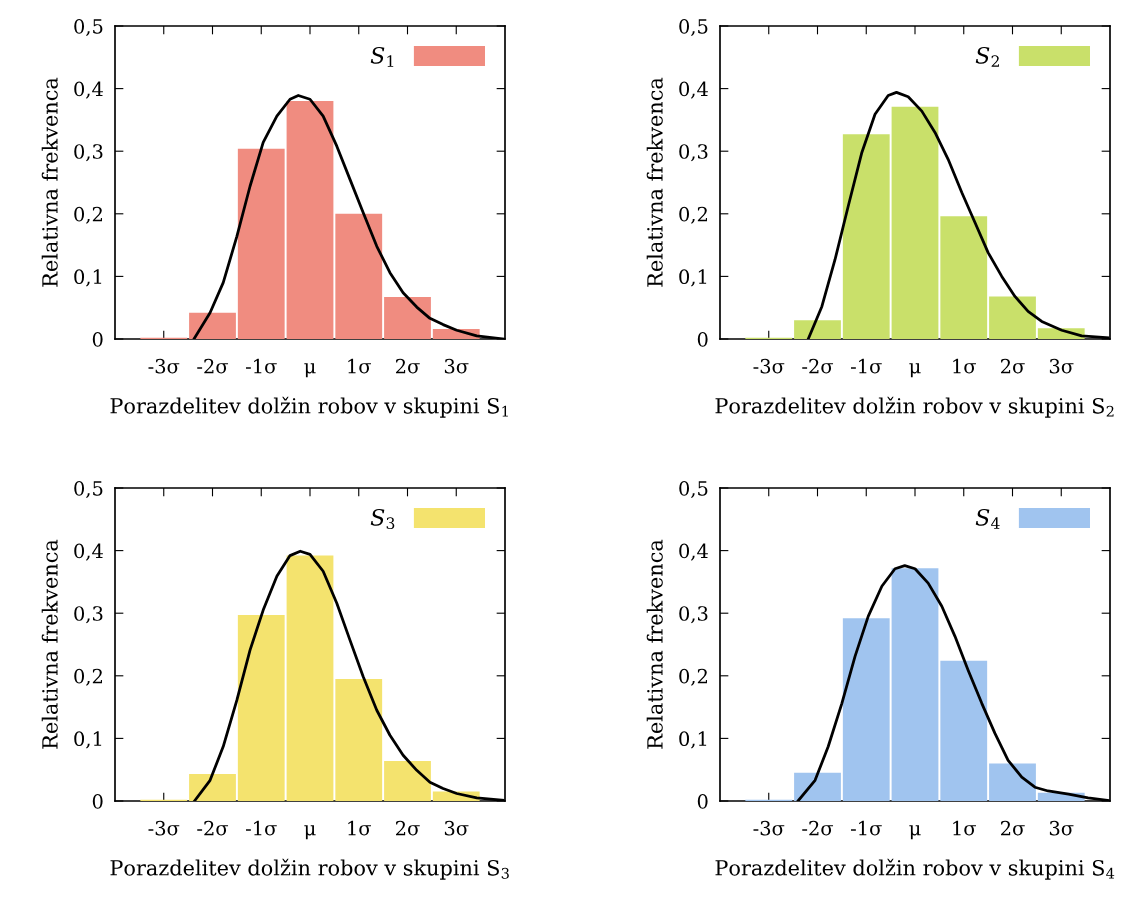 This screenshot has width=1133, height=897. I want to click on x-axis-title: Porazdelitev dolžin robov v skupini S$_{2}$, so click(914, 407).